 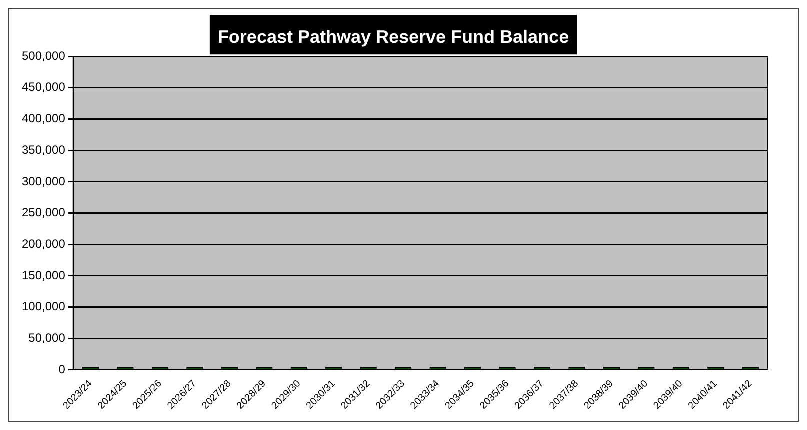 I want to click on y-tick-label: 0, so click(x=62, y=369).